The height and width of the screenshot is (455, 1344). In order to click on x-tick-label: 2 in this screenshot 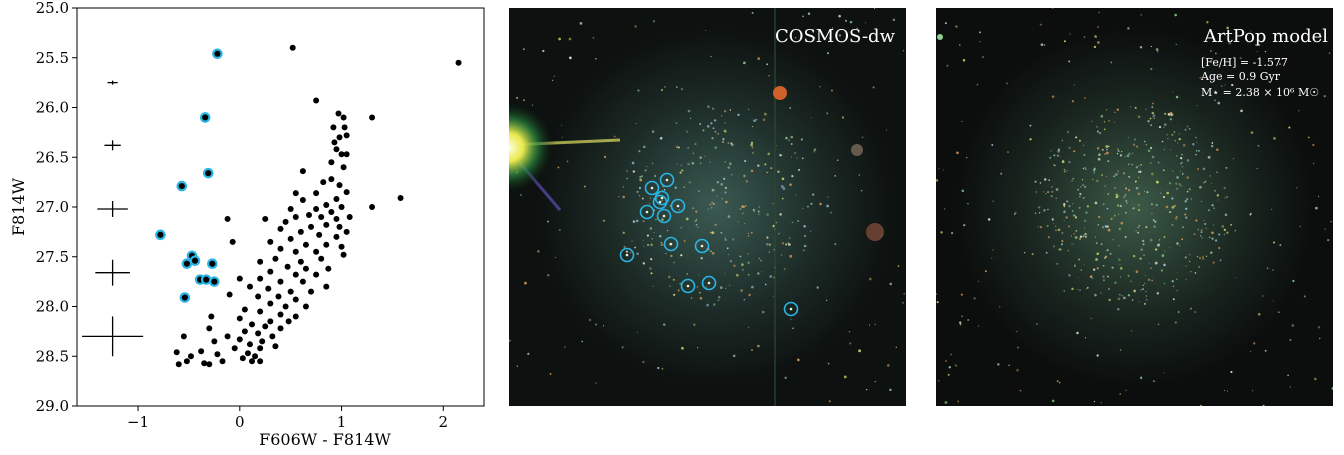, I will do `click(444, 422)`.